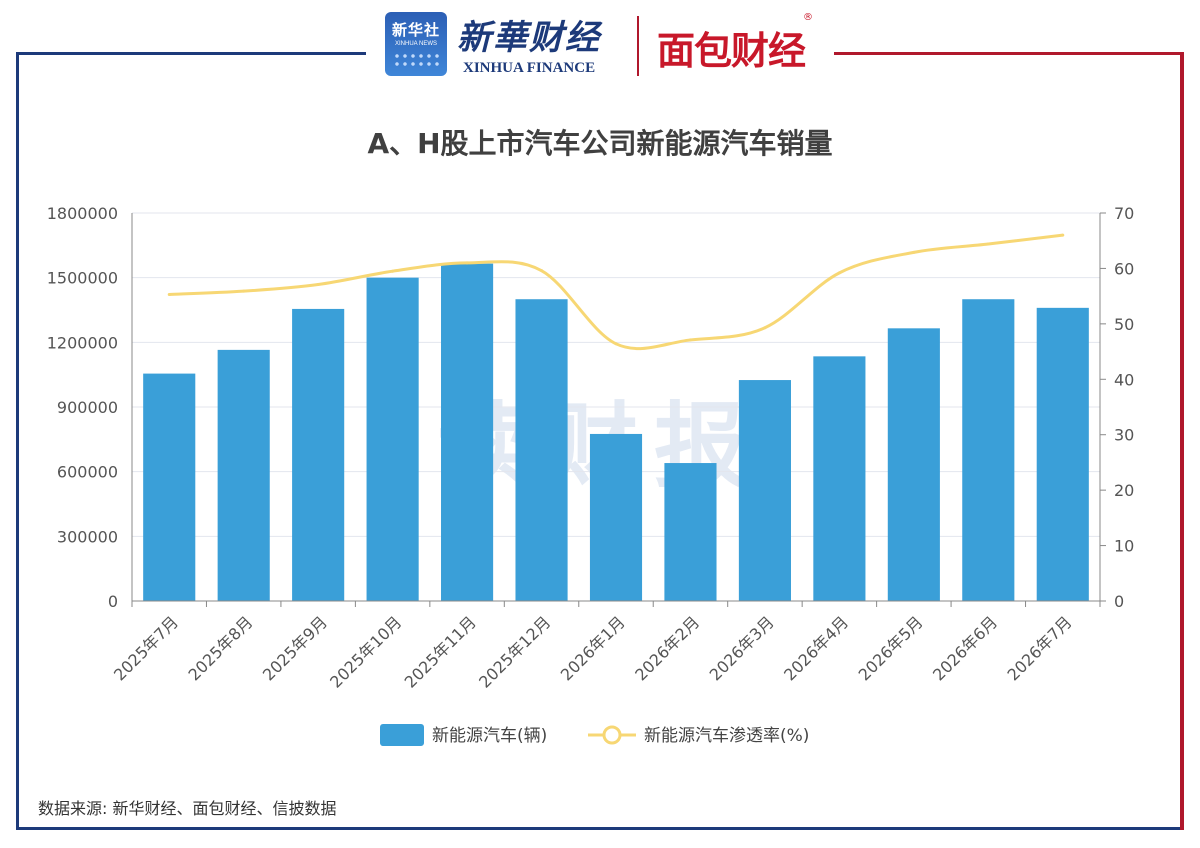 The width and height of the screenshot is (1200, 848). What do you see at coordinates (1124, 435) in the screenshot?
I see `y-right-tick-label: 30` at bounding box center [1124, 435].